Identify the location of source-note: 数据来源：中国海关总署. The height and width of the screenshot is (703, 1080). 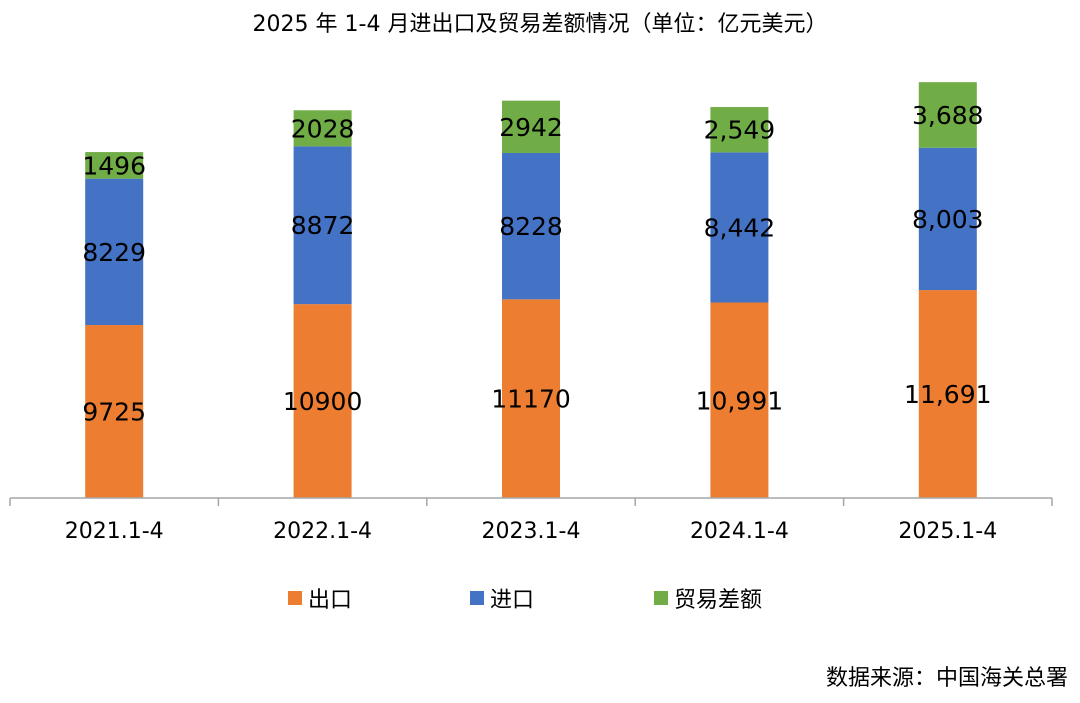
(946, 678).